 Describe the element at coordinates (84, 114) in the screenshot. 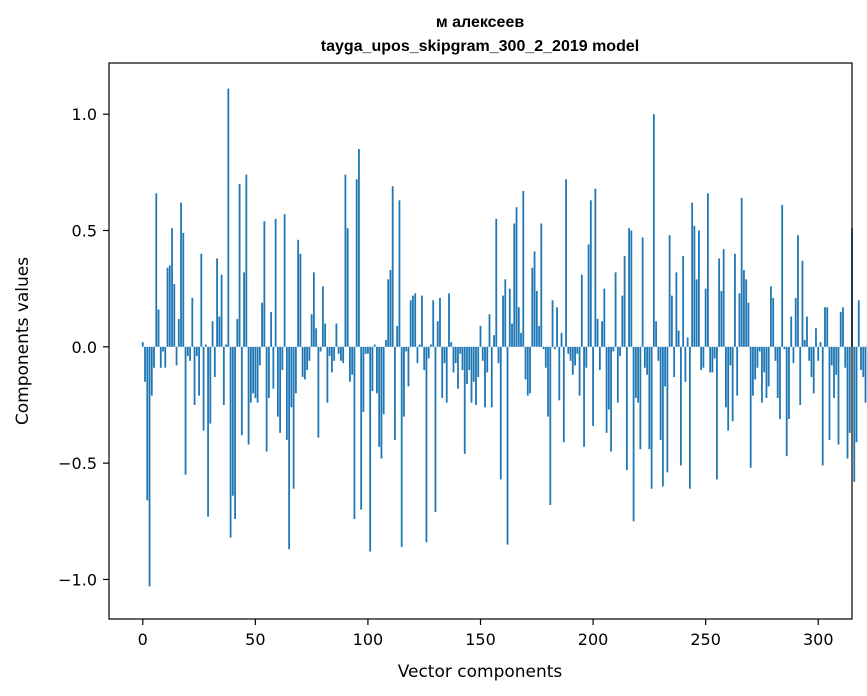

I see `y-tick-label: 1.0` at that location.